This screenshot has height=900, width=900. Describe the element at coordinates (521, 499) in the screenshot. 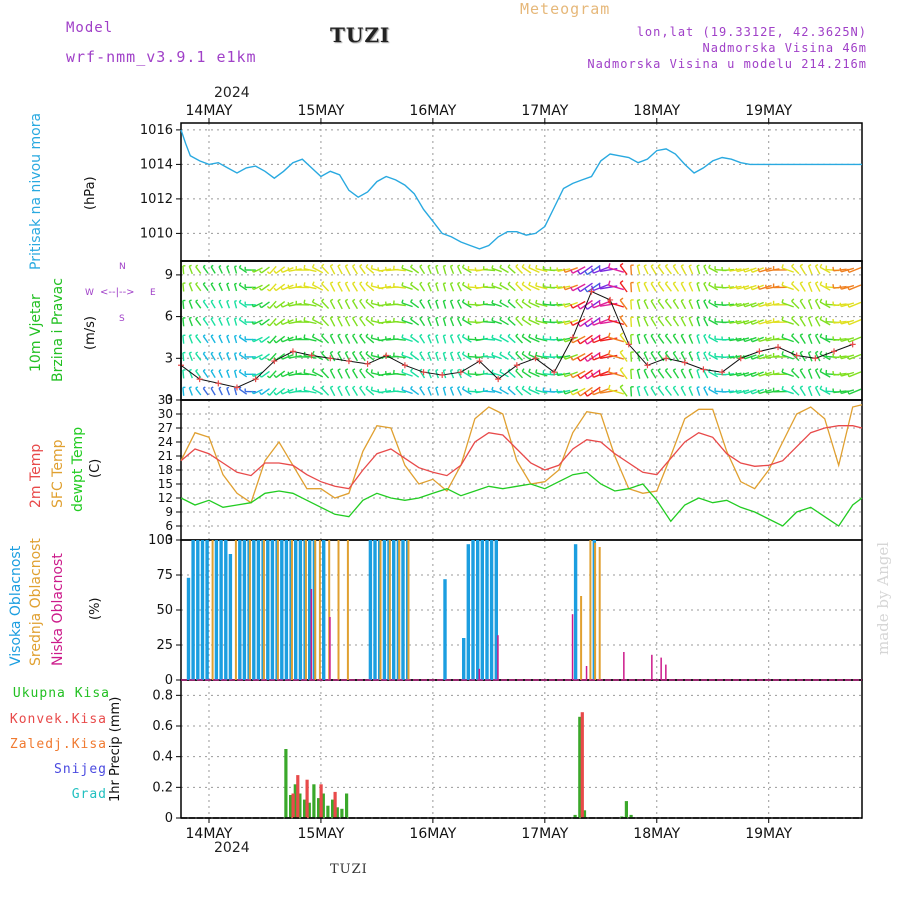

I see `dewpt-temp-line` at that location.